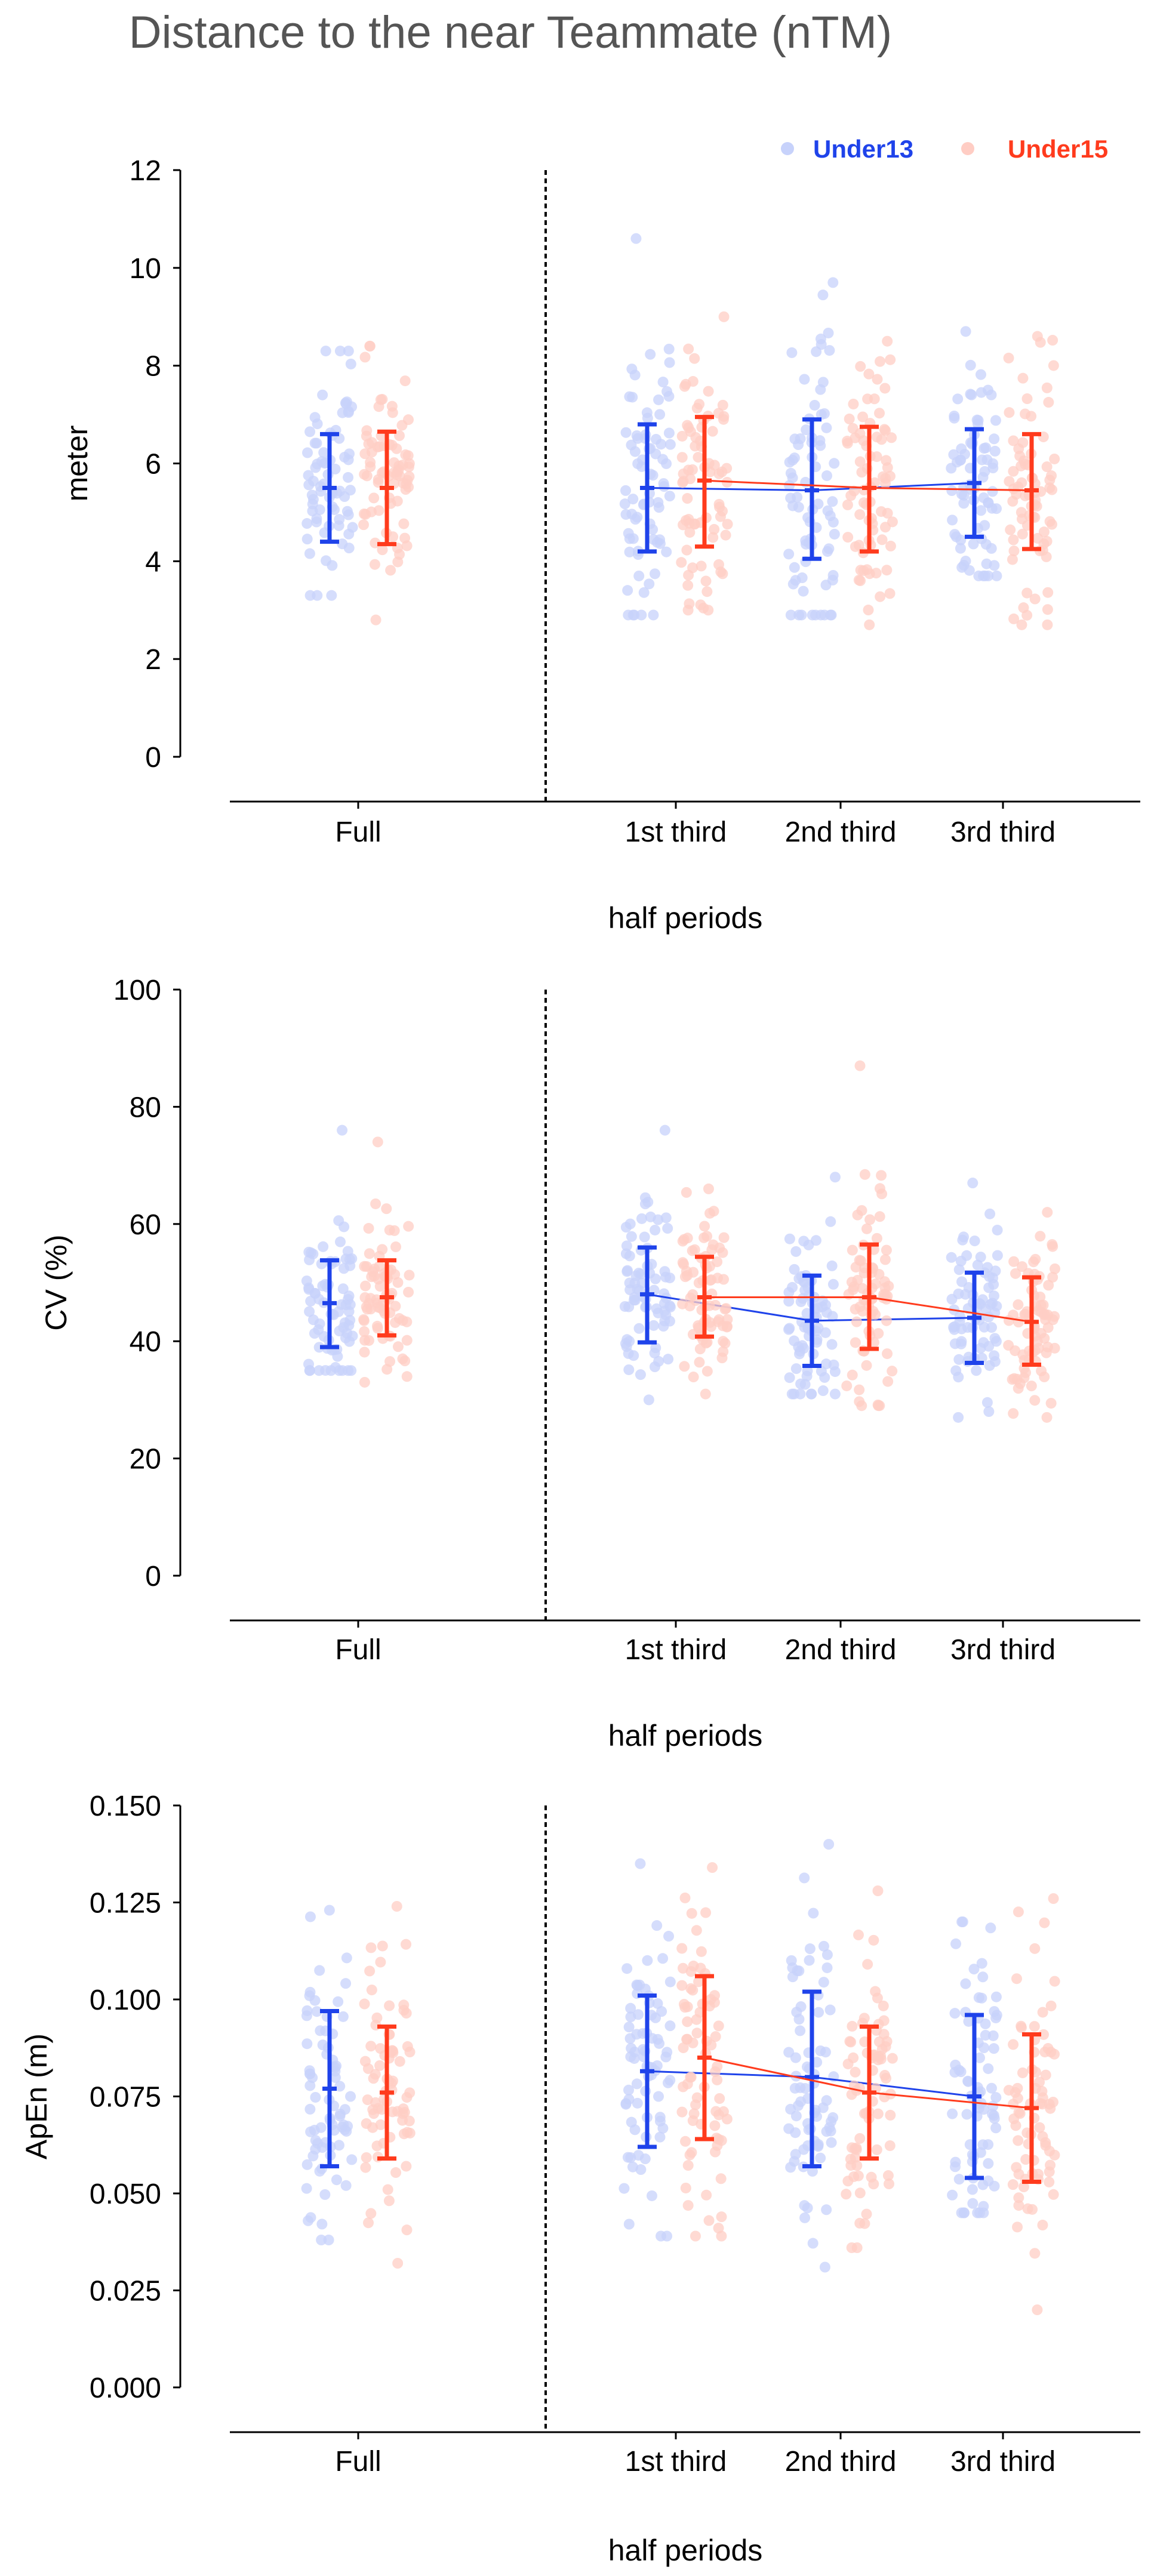 The height and width of the screenshot is (2576, 1157). I want to click on x-tick-label-meter: 1st third, so click(676, 832).